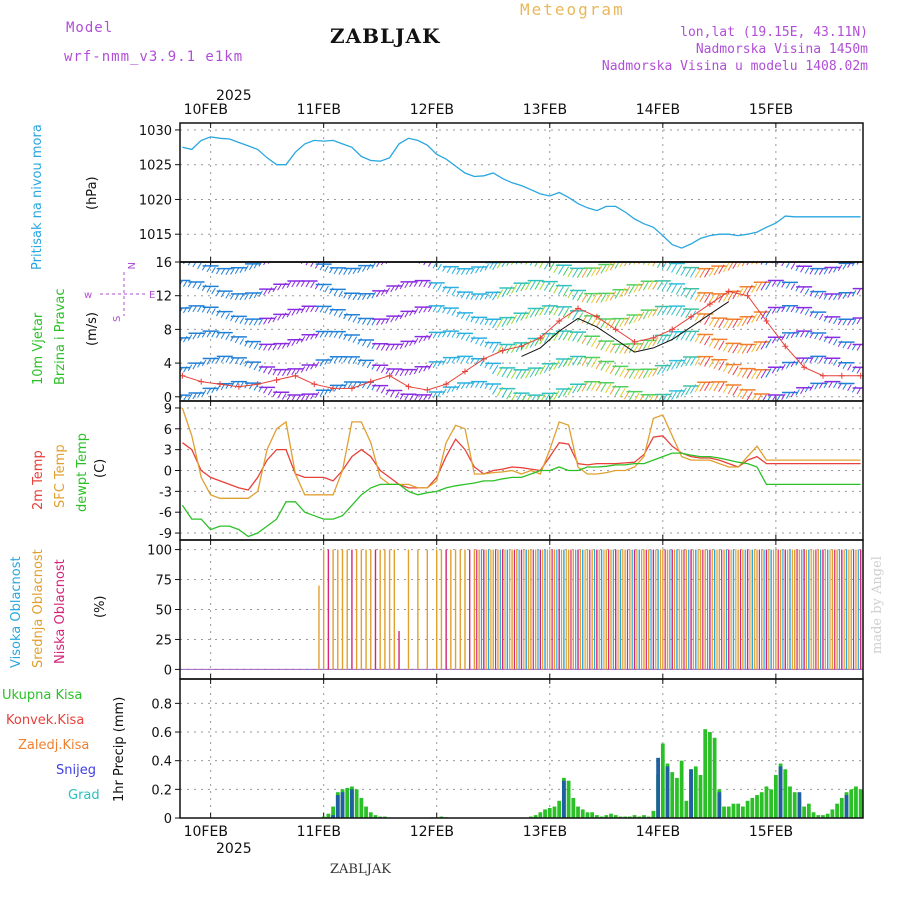  What do you see at coordinates (155, 131) in the screenshot?
I see `y-tick-label: 1030` at bounding box center [155, 131].